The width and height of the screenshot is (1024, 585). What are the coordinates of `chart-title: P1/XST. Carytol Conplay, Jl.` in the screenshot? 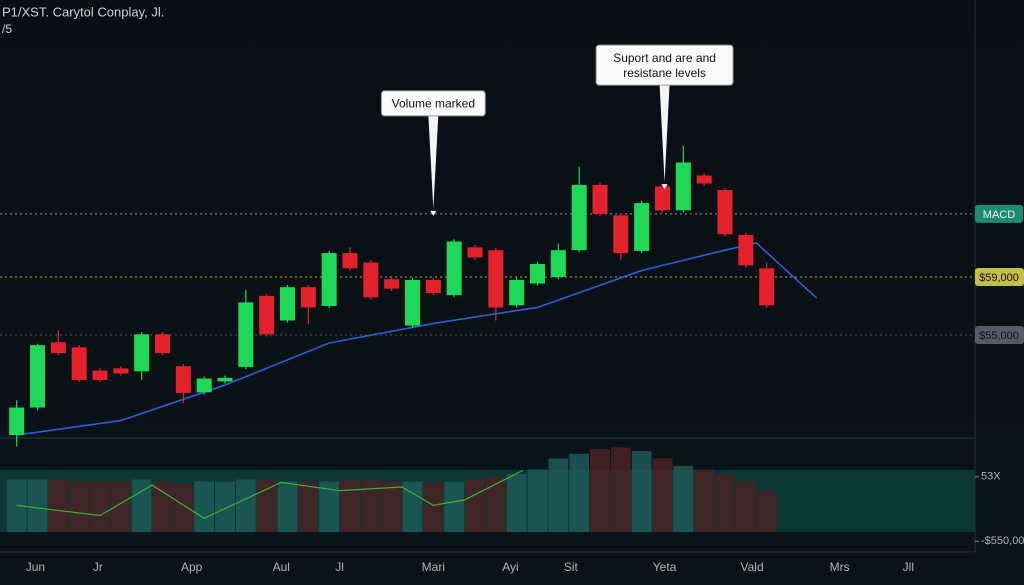 It's located at (83, 11).